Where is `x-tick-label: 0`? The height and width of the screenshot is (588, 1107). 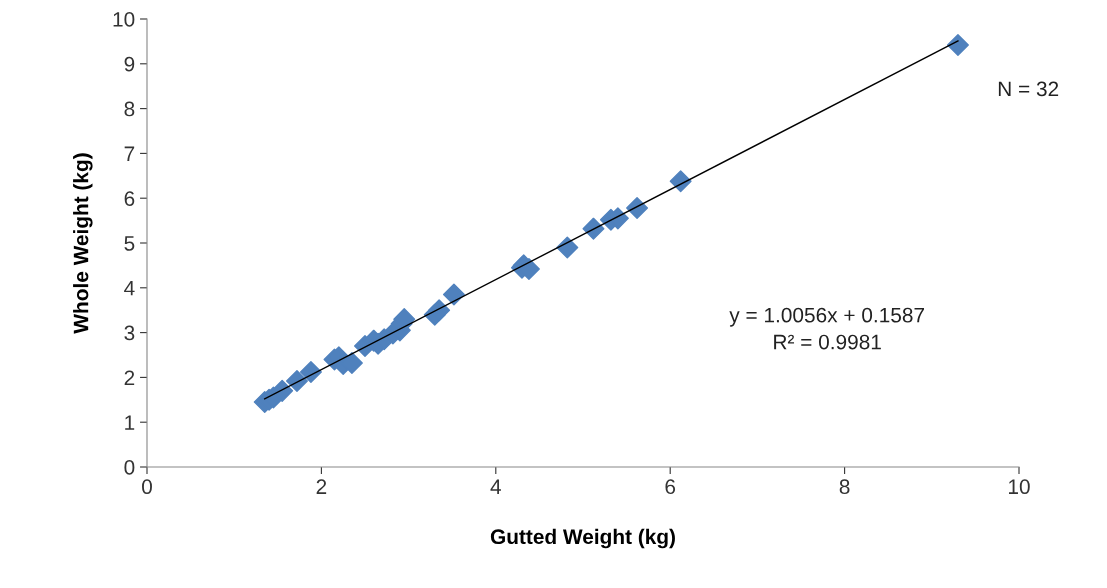
x-tick-label: 0 is located at coordinates (147, 487).